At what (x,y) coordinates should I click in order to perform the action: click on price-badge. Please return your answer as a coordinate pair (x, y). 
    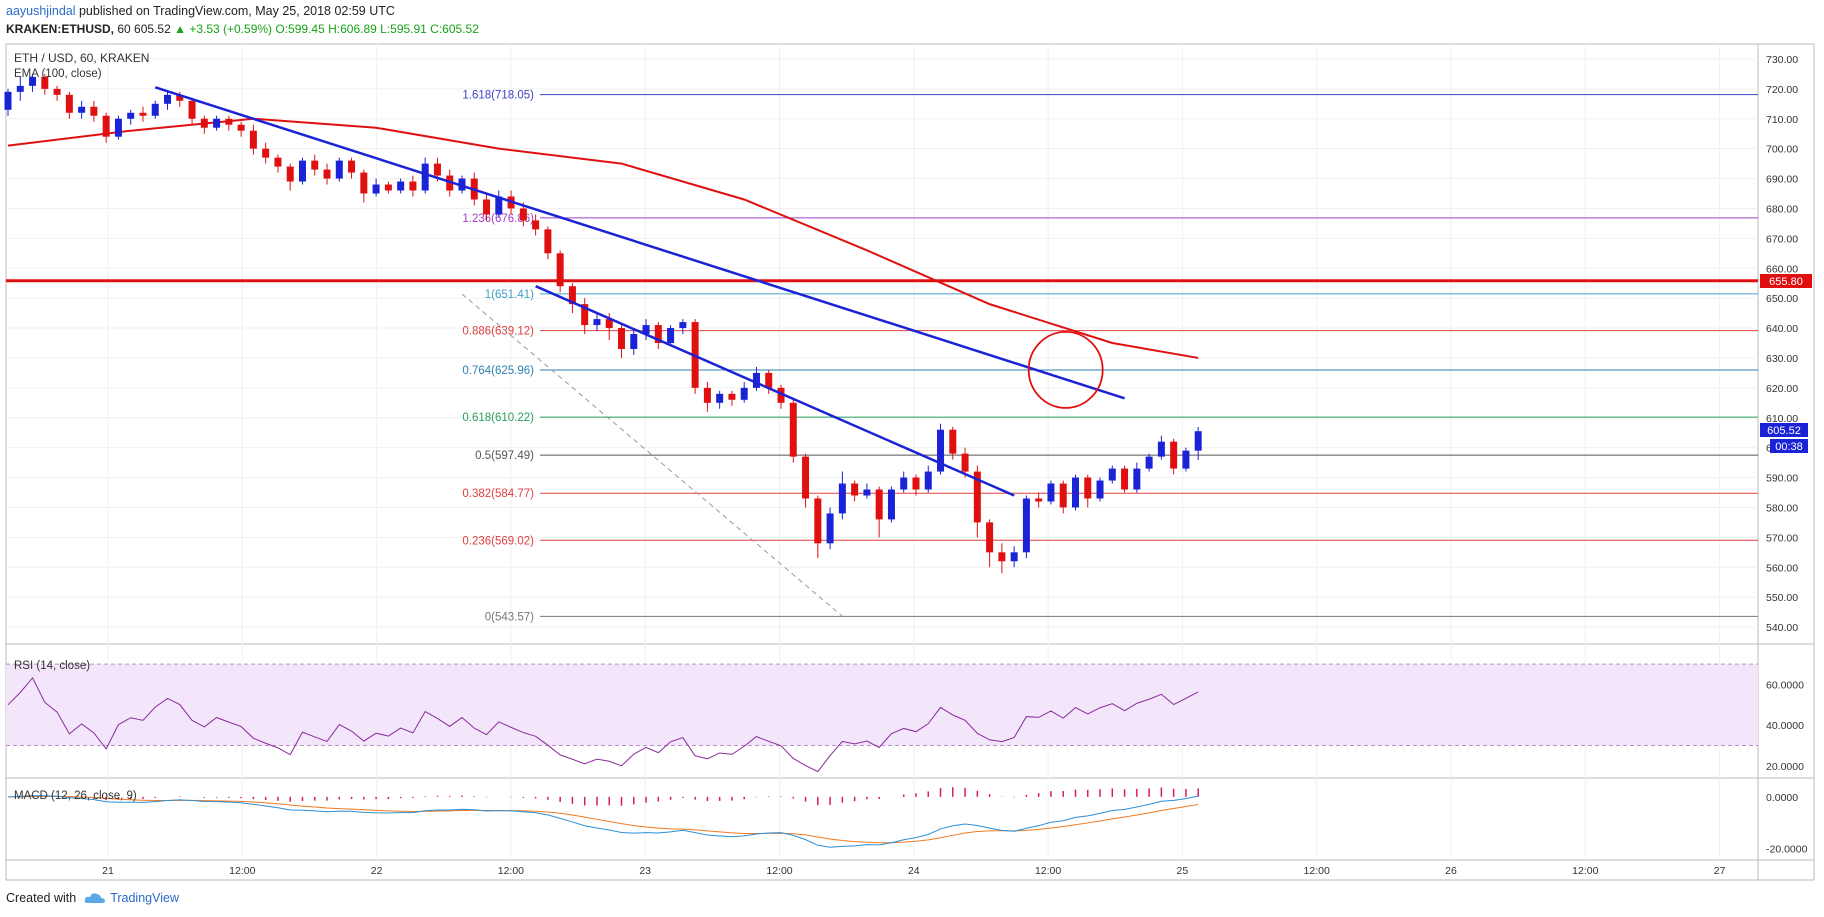
    Looking at the image, I should click on (1784, 430).